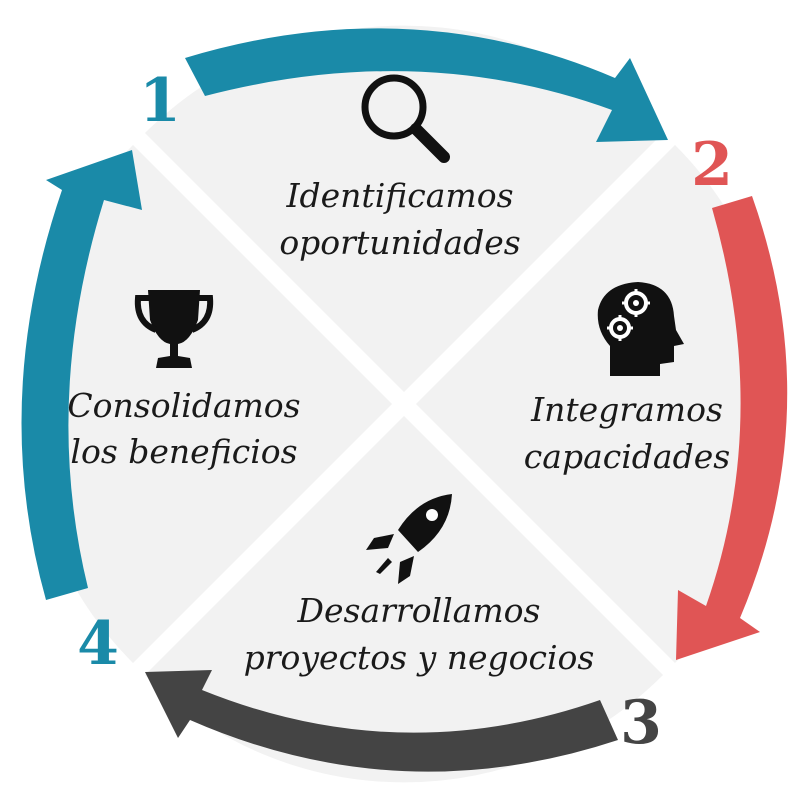  Describe the element at coordinates (627, 456) in the screenshot. I see `step-2-label-line2: capacidades` at that location.